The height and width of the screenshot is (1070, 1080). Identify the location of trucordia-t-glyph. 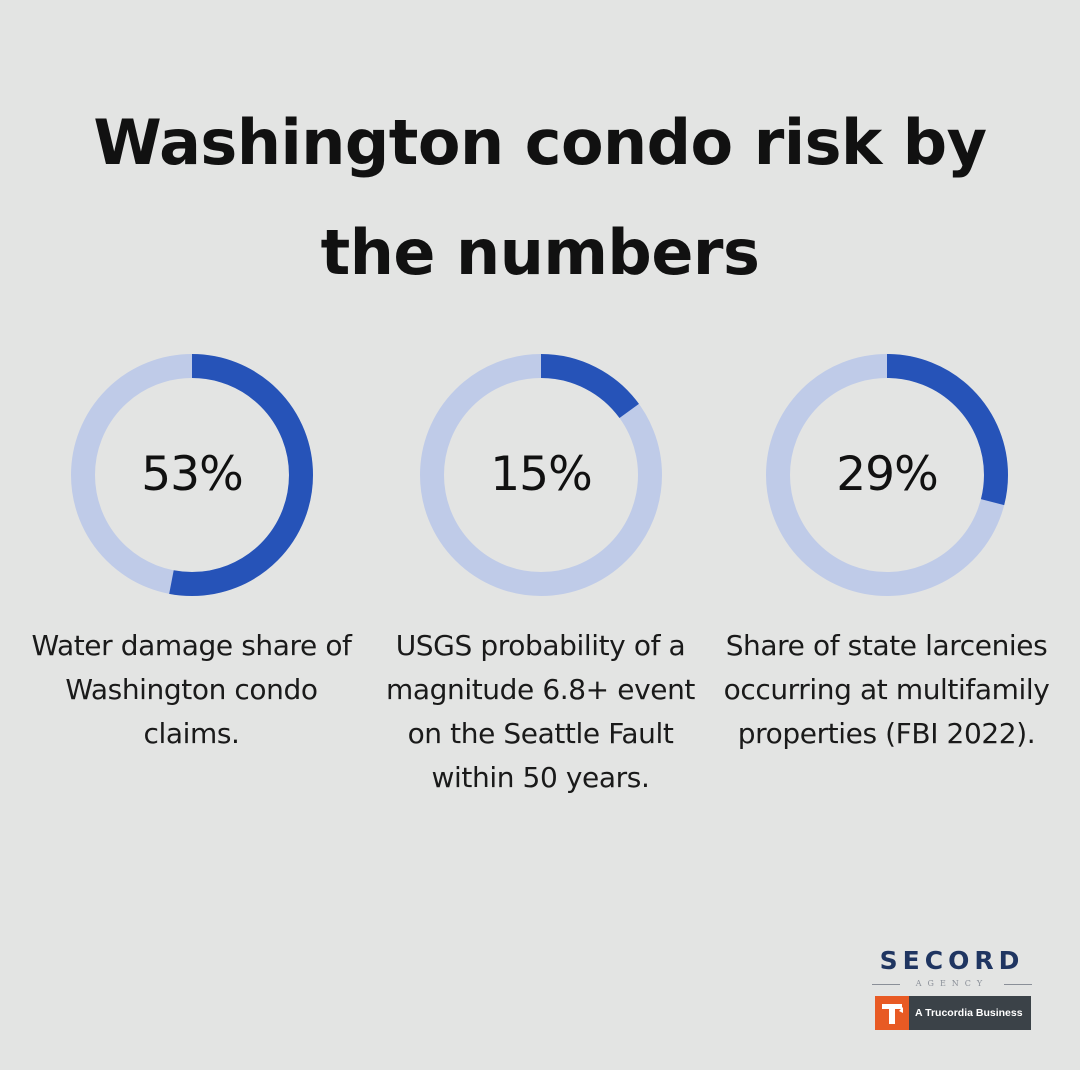
(892, 1014).